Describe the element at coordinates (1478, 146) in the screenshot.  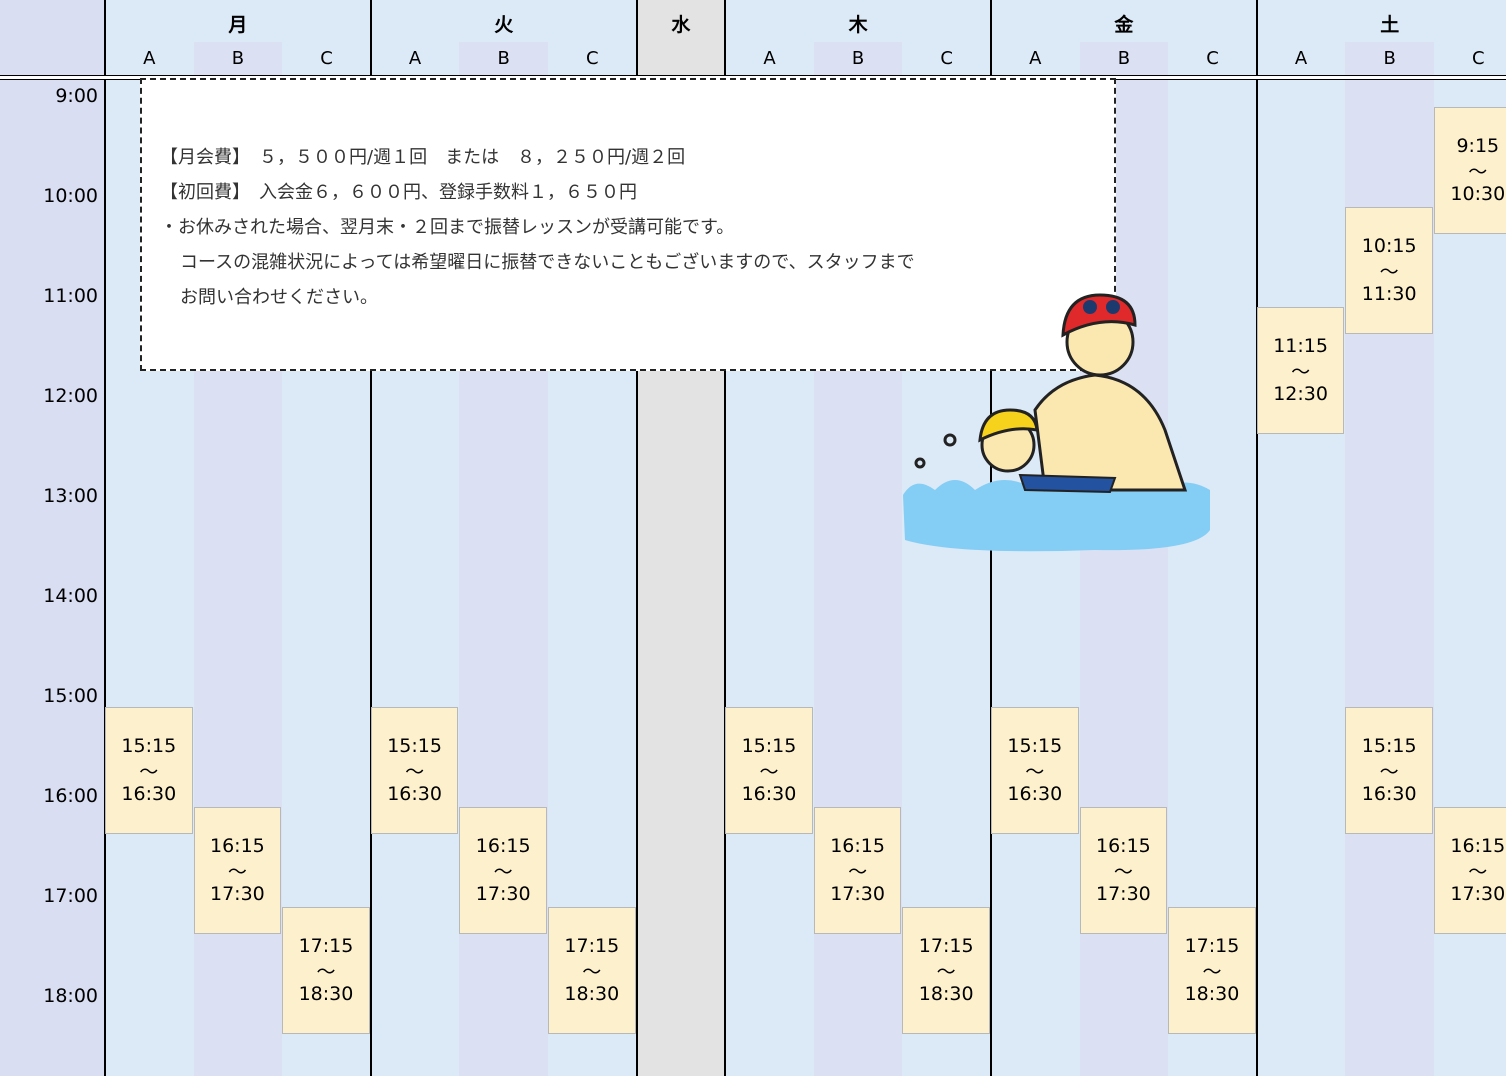
I see `lesson-start: 9:15` at that location.